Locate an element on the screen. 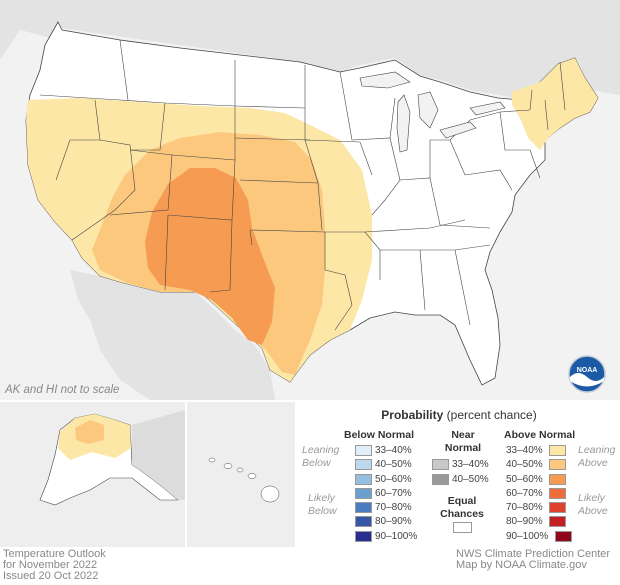 The width and height of the screenshot is (620, 585). below-range-6: 80–90% is located at coordinates (393, 521).